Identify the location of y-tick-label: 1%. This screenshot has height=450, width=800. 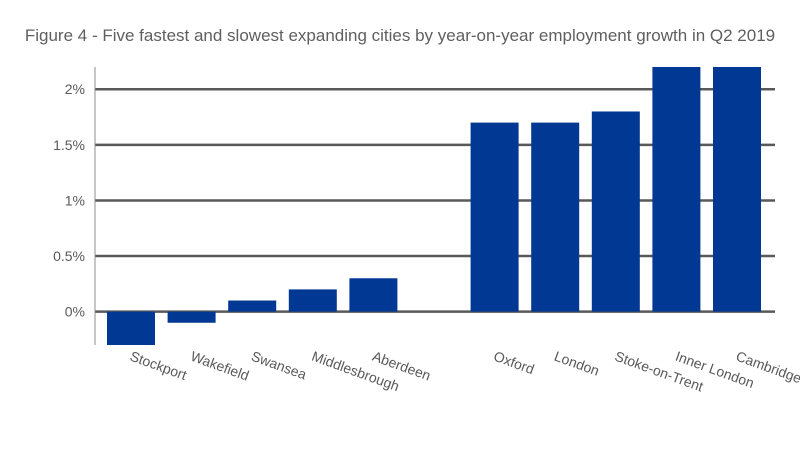
(75, 200).